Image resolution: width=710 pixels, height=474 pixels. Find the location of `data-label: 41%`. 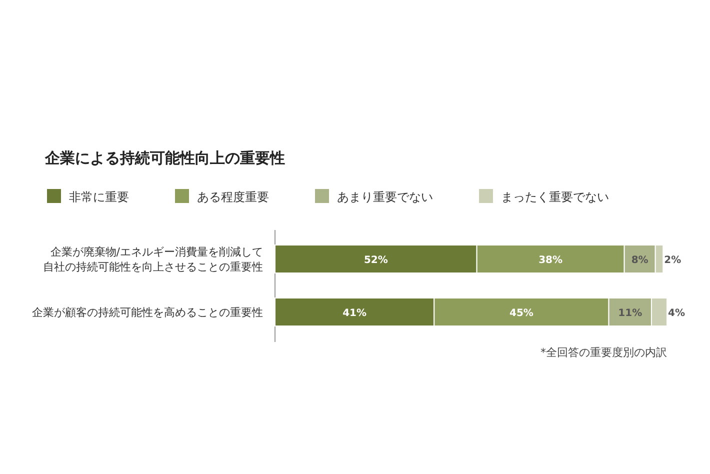

data-label: 41% is located at coordinates (354, 313).